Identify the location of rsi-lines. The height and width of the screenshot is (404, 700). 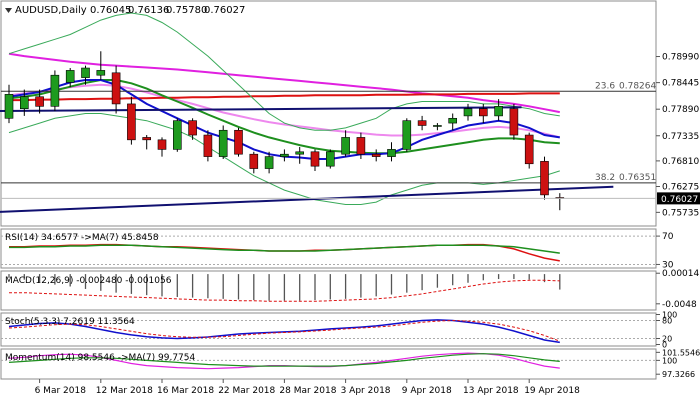
(328, 250).